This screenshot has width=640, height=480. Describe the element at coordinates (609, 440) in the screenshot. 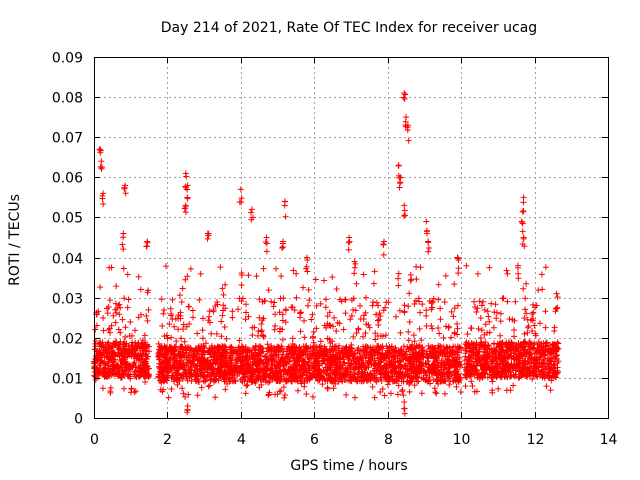

I see `x-tick-label: 14` at that location.